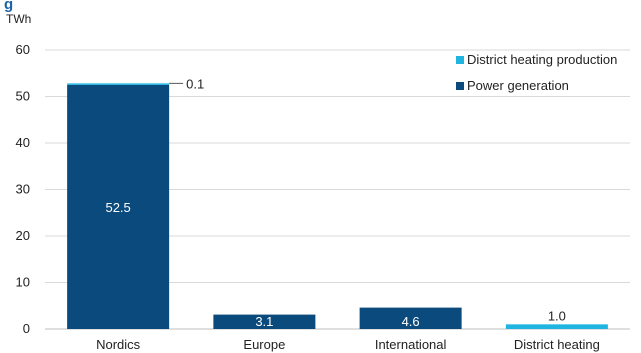 This screenshot has width=641, height=353. What do you see at coordinates (195, 83) in the screenshot?
I see `data-label-district-heating: 0.1` at bounding box center [195, 83].